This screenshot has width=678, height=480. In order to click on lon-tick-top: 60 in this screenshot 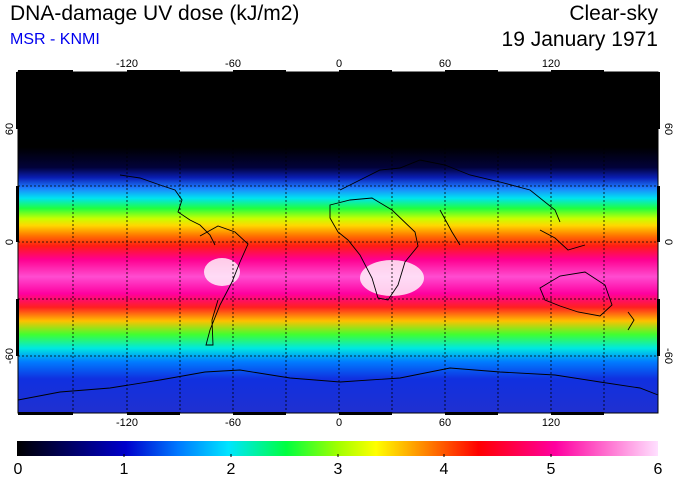, I will do `click(445, 64)`.